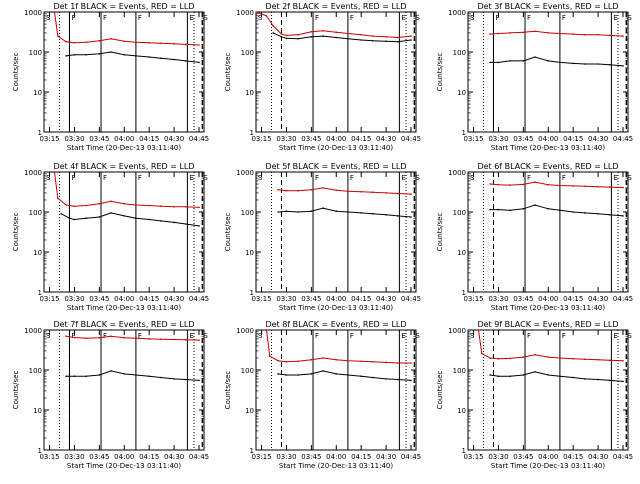 This screenshot has width=640, height=484. I want to click on panel-1-title: Det 1f BLACK = Events, RED = LLD, so click(123, 6).